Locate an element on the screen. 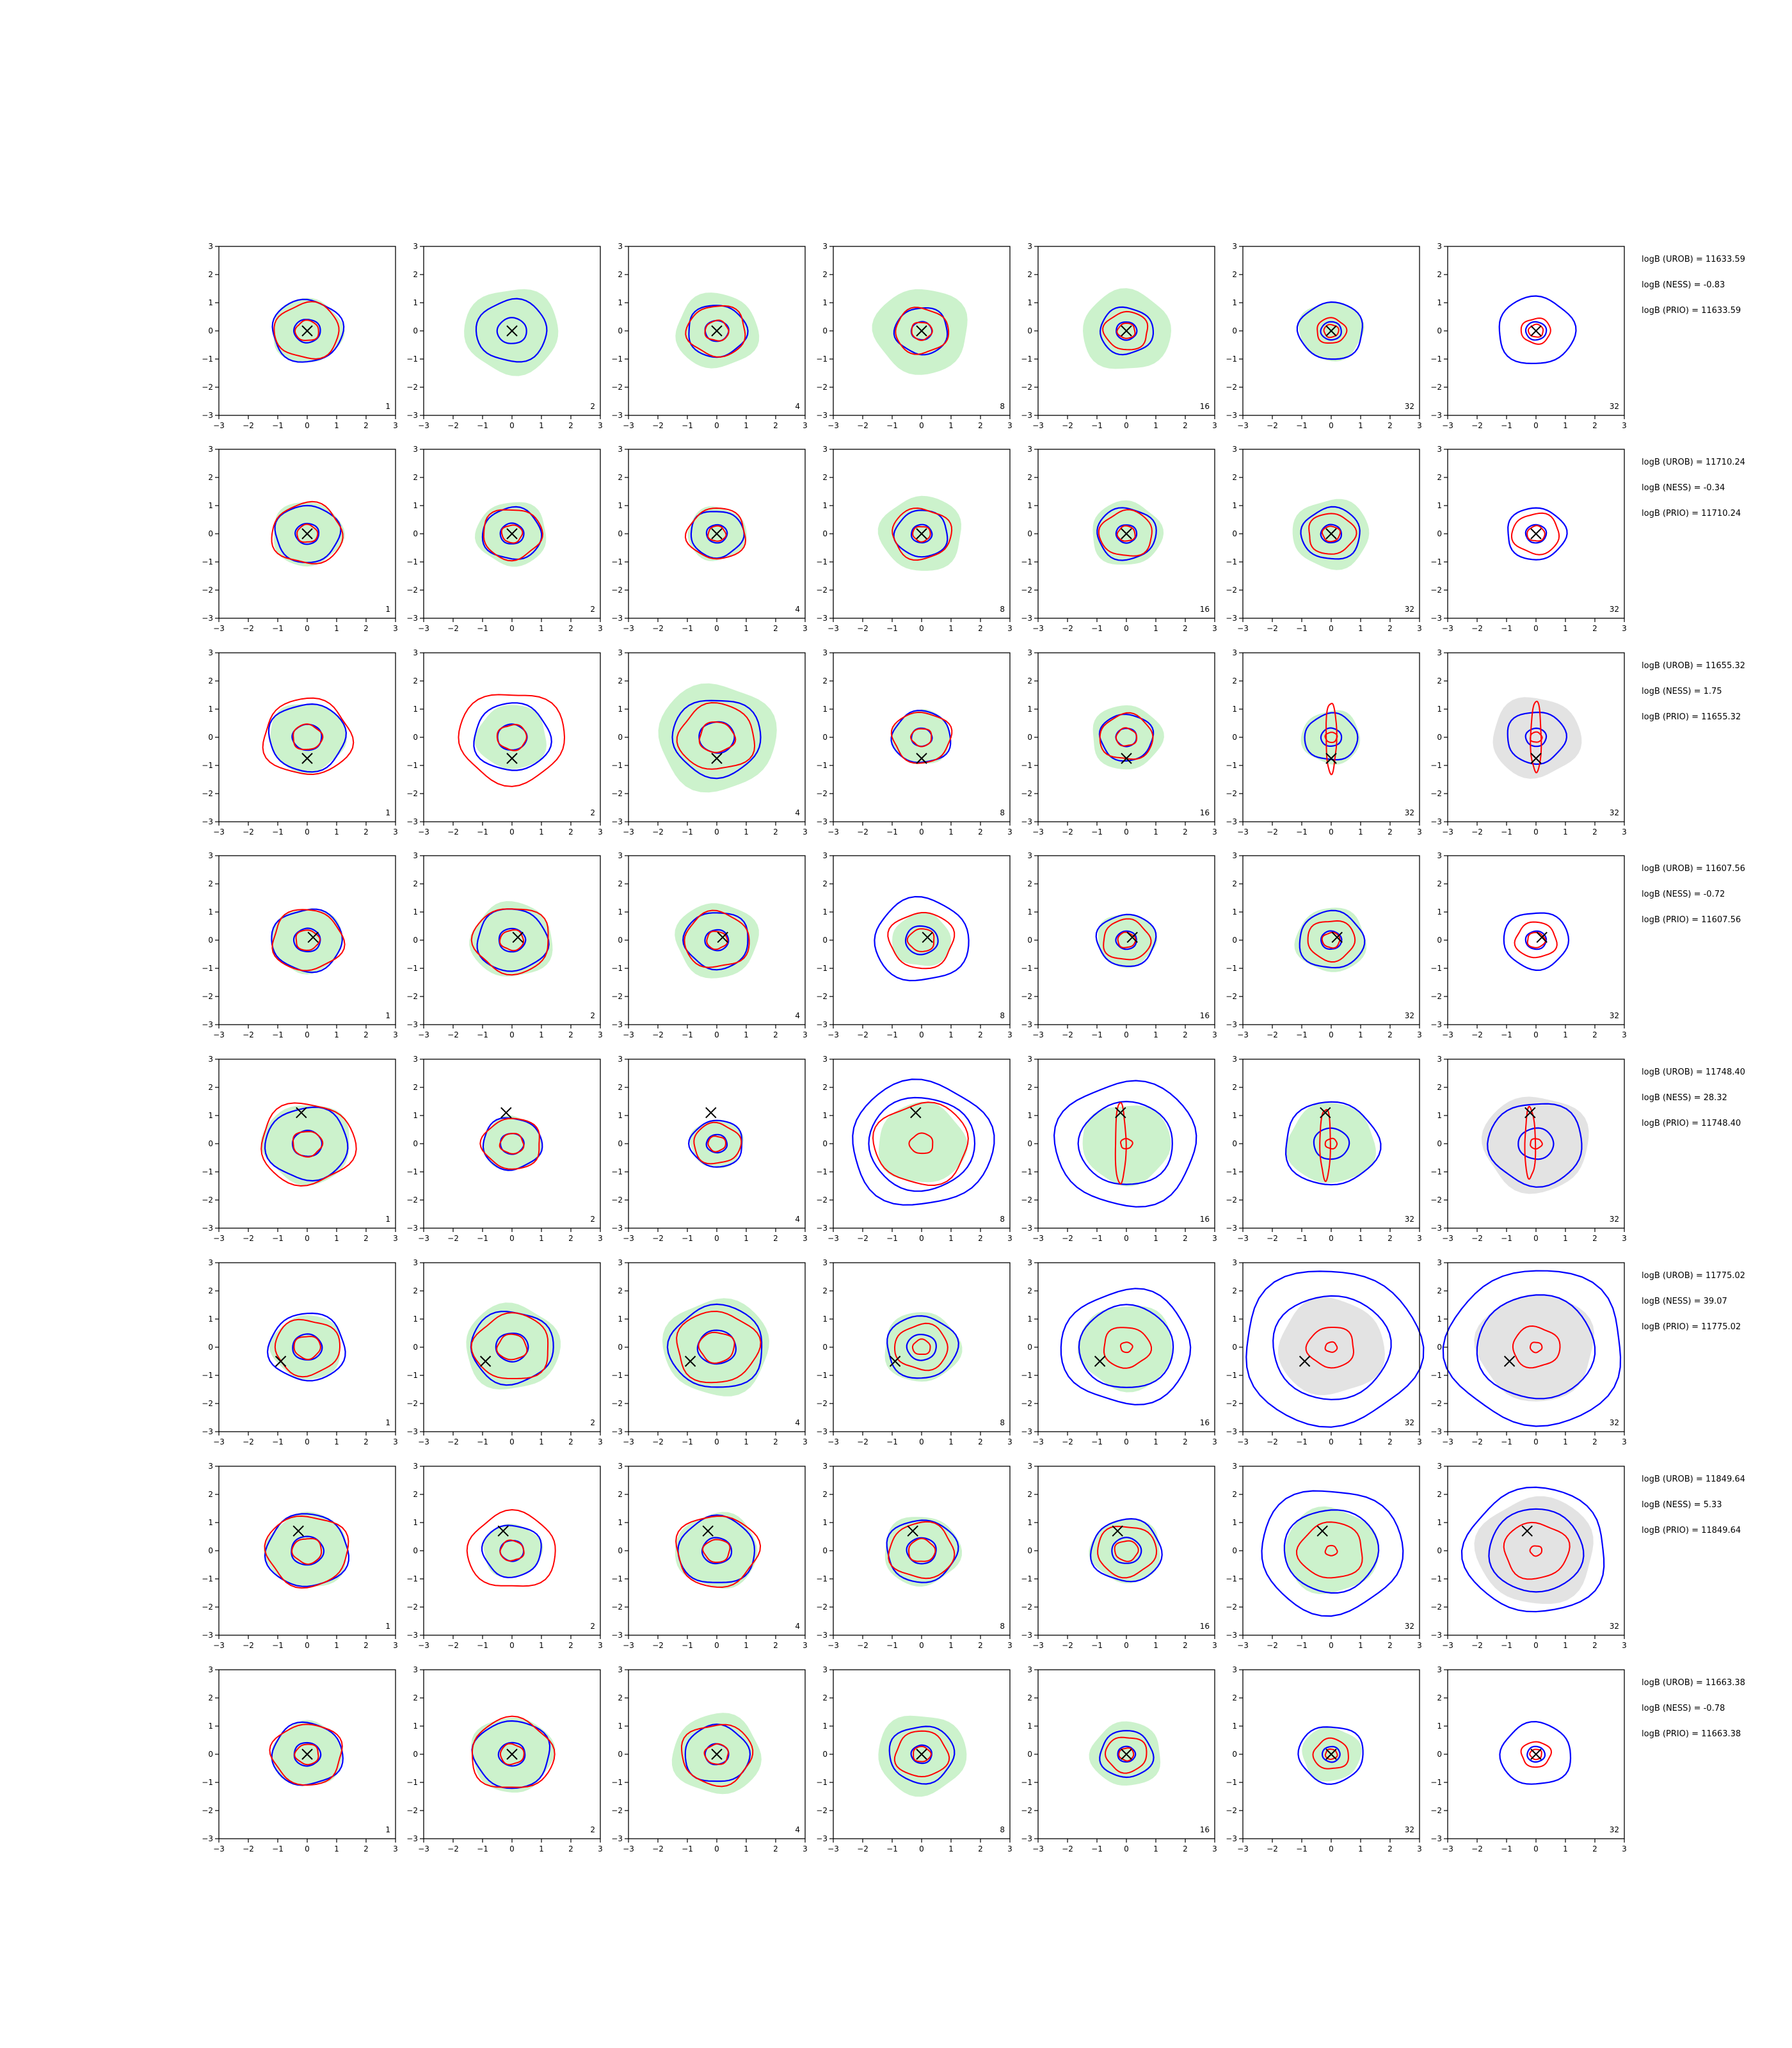 The width and height of the screenshot is (1792, 2048). panel-r5-c3: −3−3 −2 −2 −1 −1 0 0 1 1 2 2 3 3 4 is located at coordinates (709, 1149).